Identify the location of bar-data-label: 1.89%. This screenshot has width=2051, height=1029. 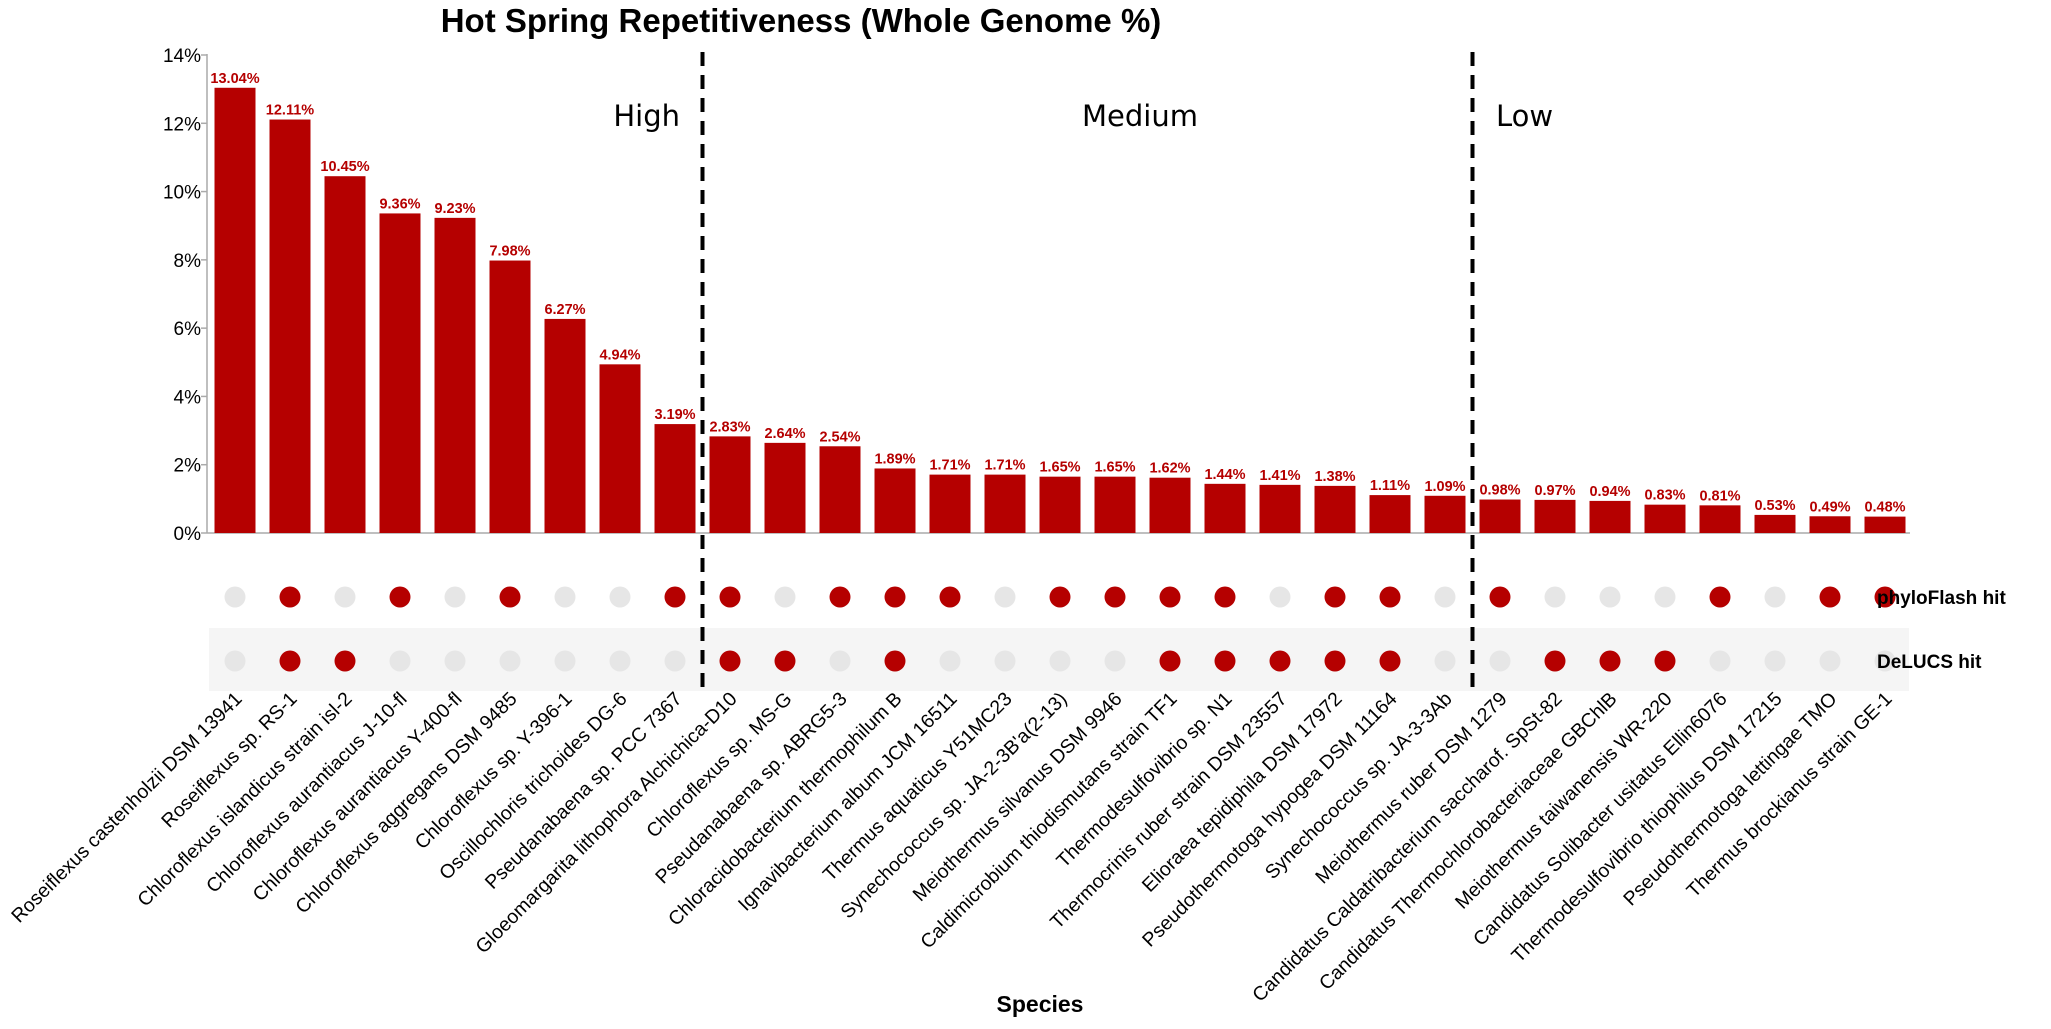
(894, 459).